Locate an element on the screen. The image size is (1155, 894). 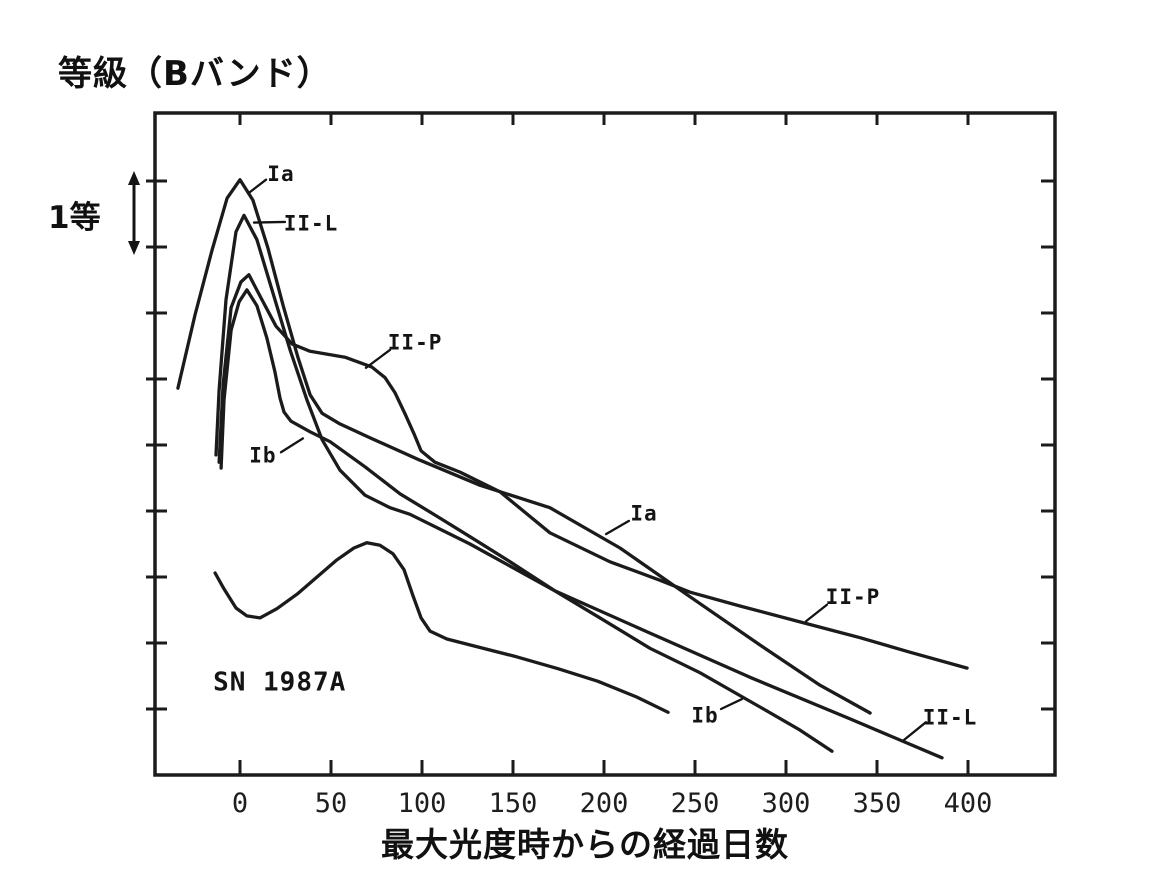
curve-label-SN-1987A: SN 1987A is located at coordinates (279, 682).